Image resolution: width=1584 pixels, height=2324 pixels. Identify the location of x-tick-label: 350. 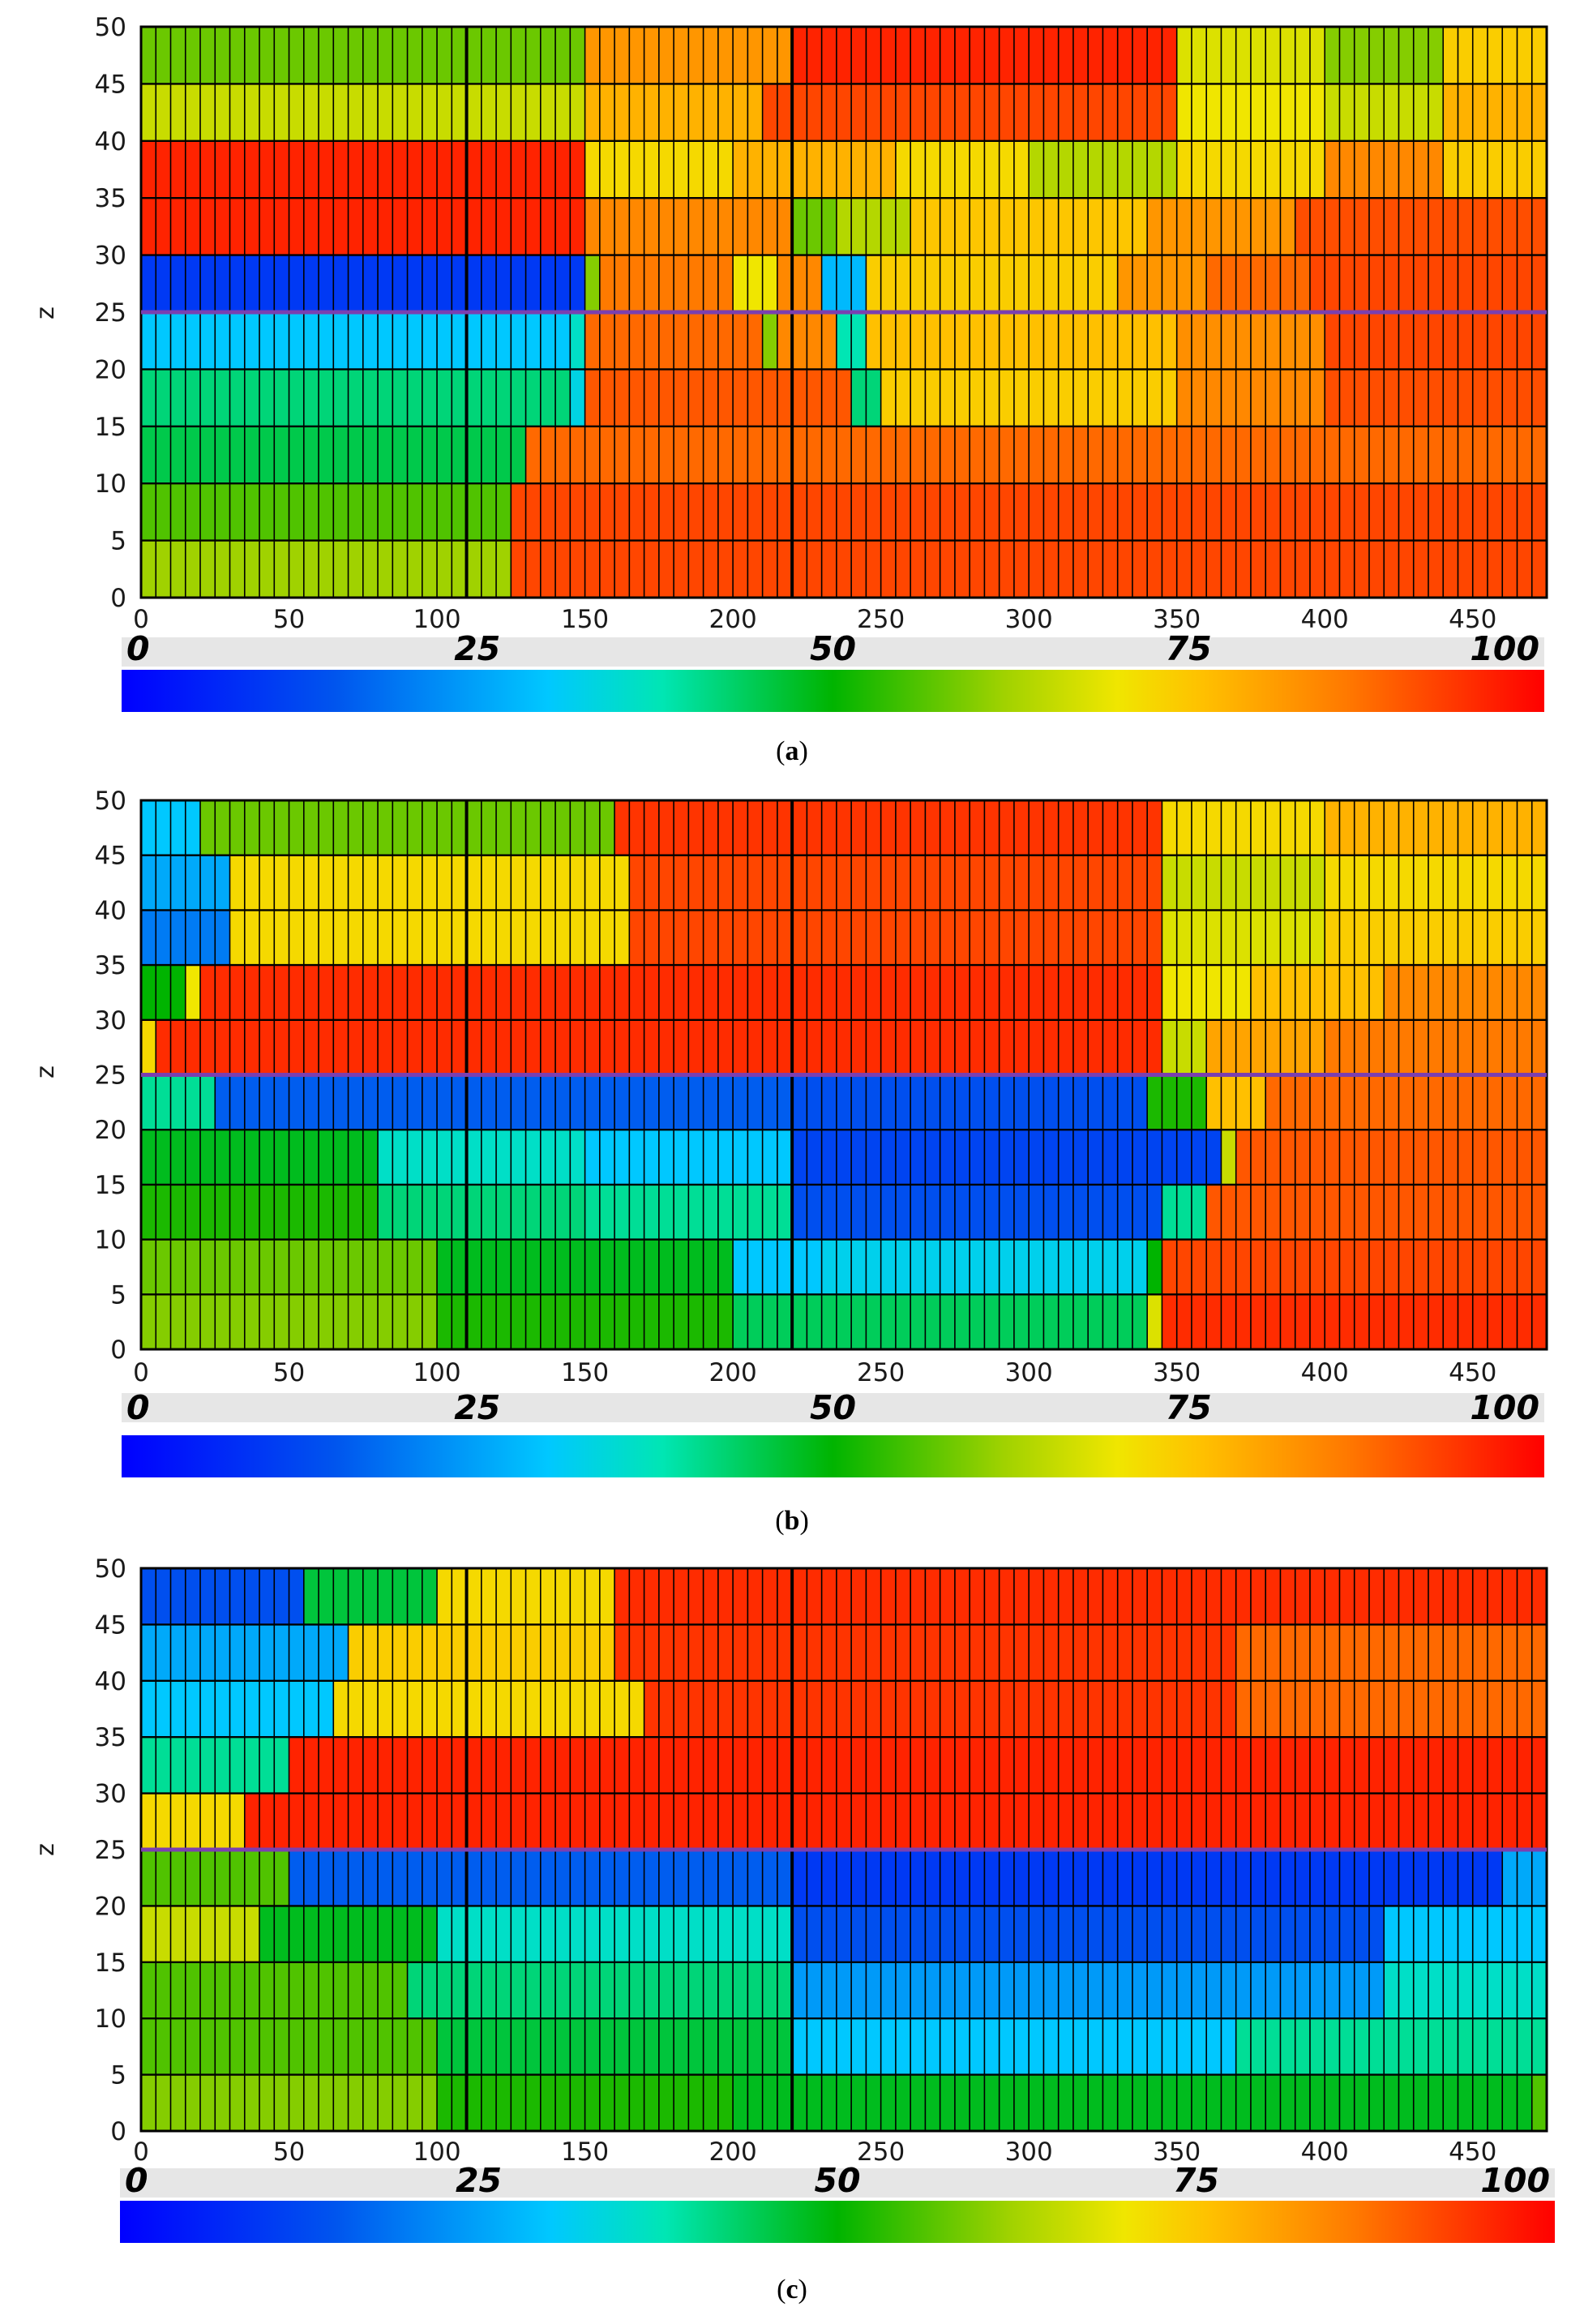
(1177, 2152).